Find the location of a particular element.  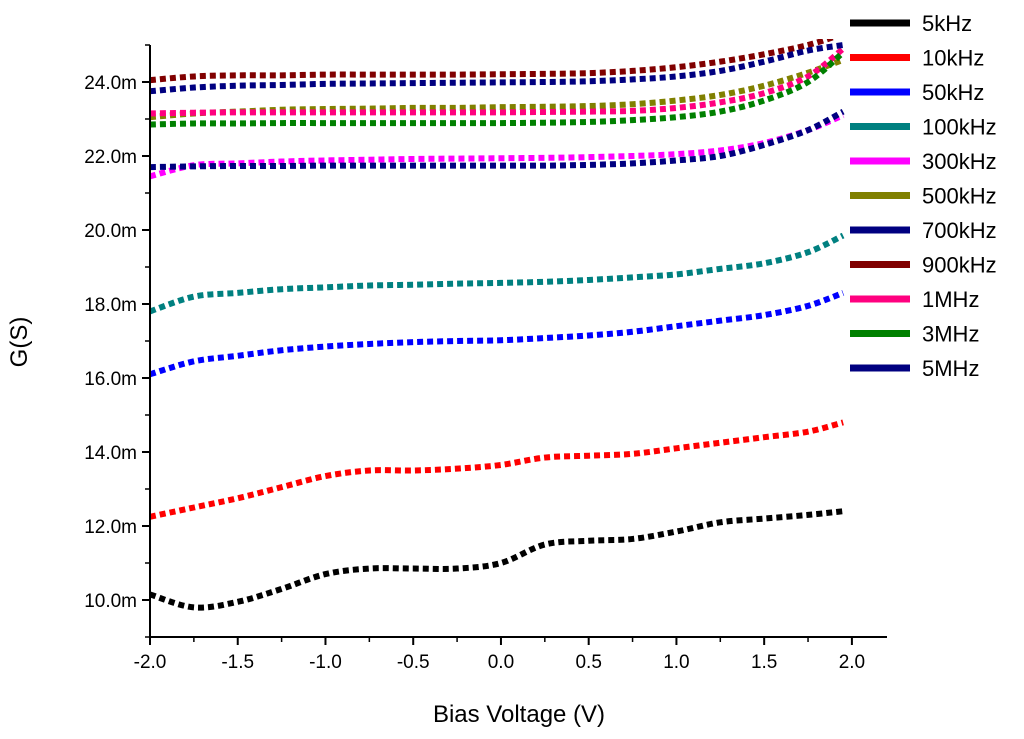

series-line-3mhz is located at coordinates (498, 89).